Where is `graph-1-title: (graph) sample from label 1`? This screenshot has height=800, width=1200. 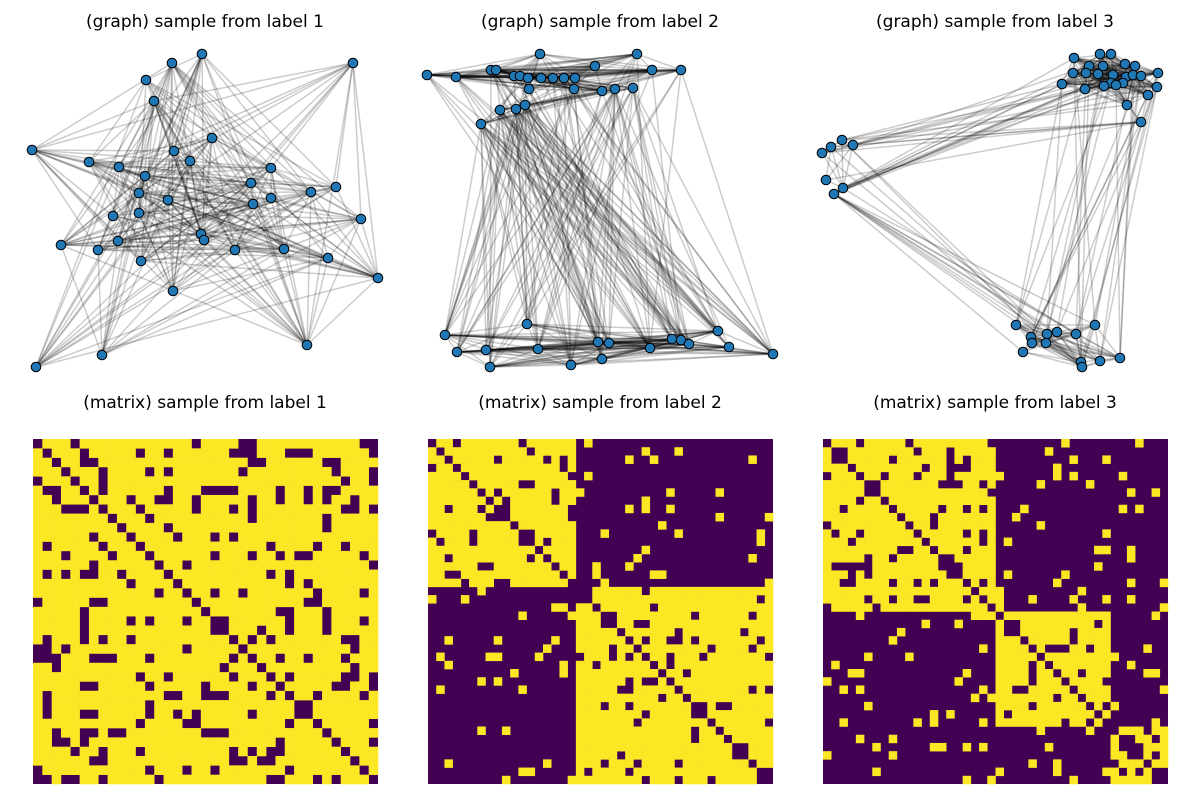
graph-1-title: (graph) sample from label 1 is located at coordinates (205, 22).